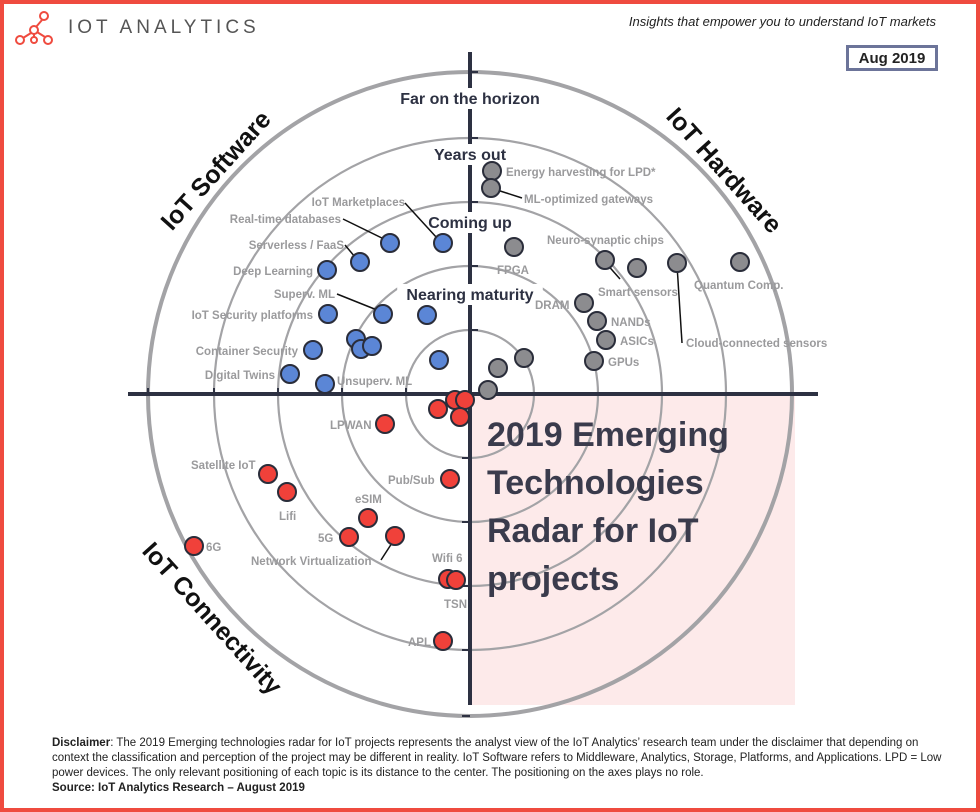 The width and height of the screenshot is (980, 812). I want to click on ring-label-text: Years out, so click(470, 155).